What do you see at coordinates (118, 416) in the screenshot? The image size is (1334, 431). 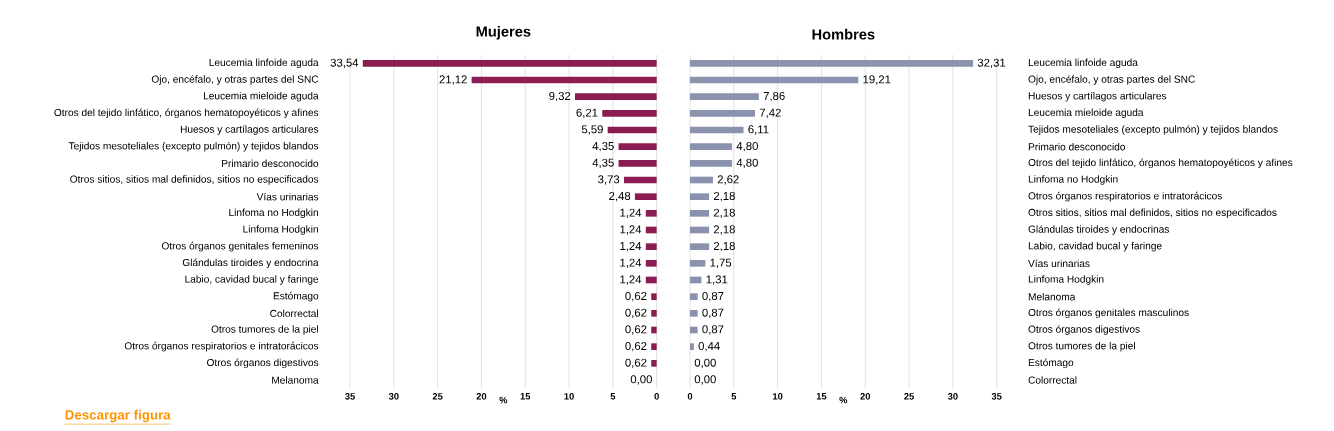 I see `text: Descargar figura` at bounding box center [118, 416].